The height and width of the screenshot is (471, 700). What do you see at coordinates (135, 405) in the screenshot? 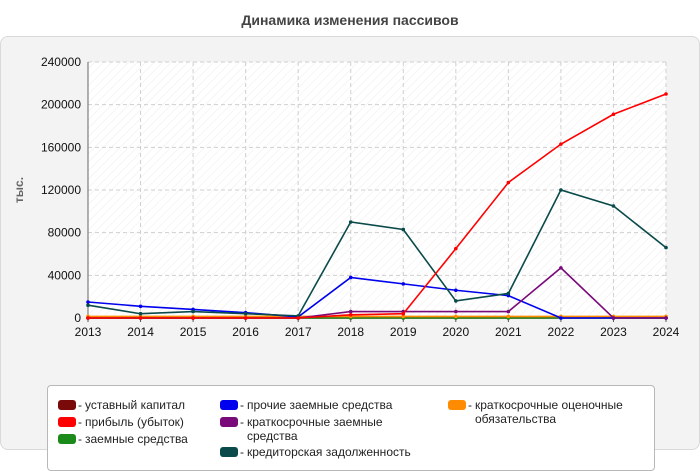
I see `legend-label-ustavnyi: уставный капитал` at bounding box center [135, 405].